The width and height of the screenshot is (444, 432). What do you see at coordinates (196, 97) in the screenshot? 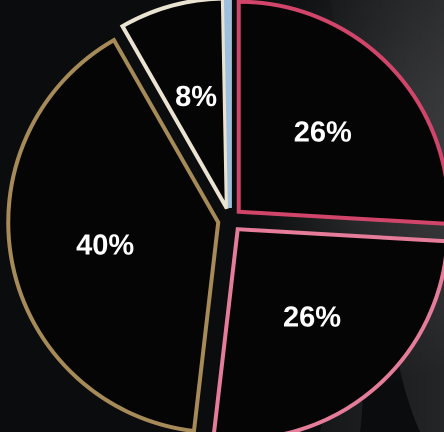
I see `pie-slice-label-4: 8%` at bounding box center [196, 97].